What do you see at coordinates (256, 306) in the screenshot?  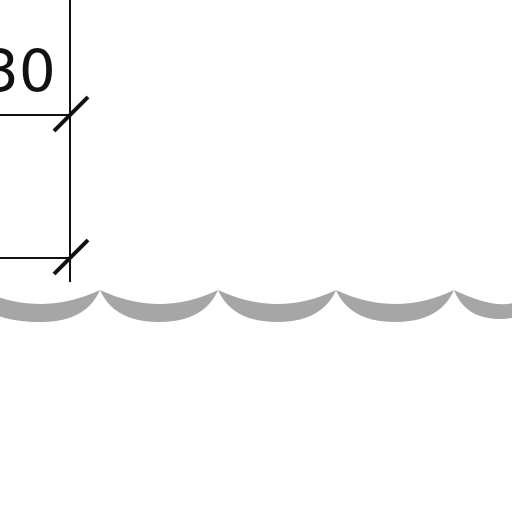 I see `water-wave-surface` at bounding box center [256, 306].